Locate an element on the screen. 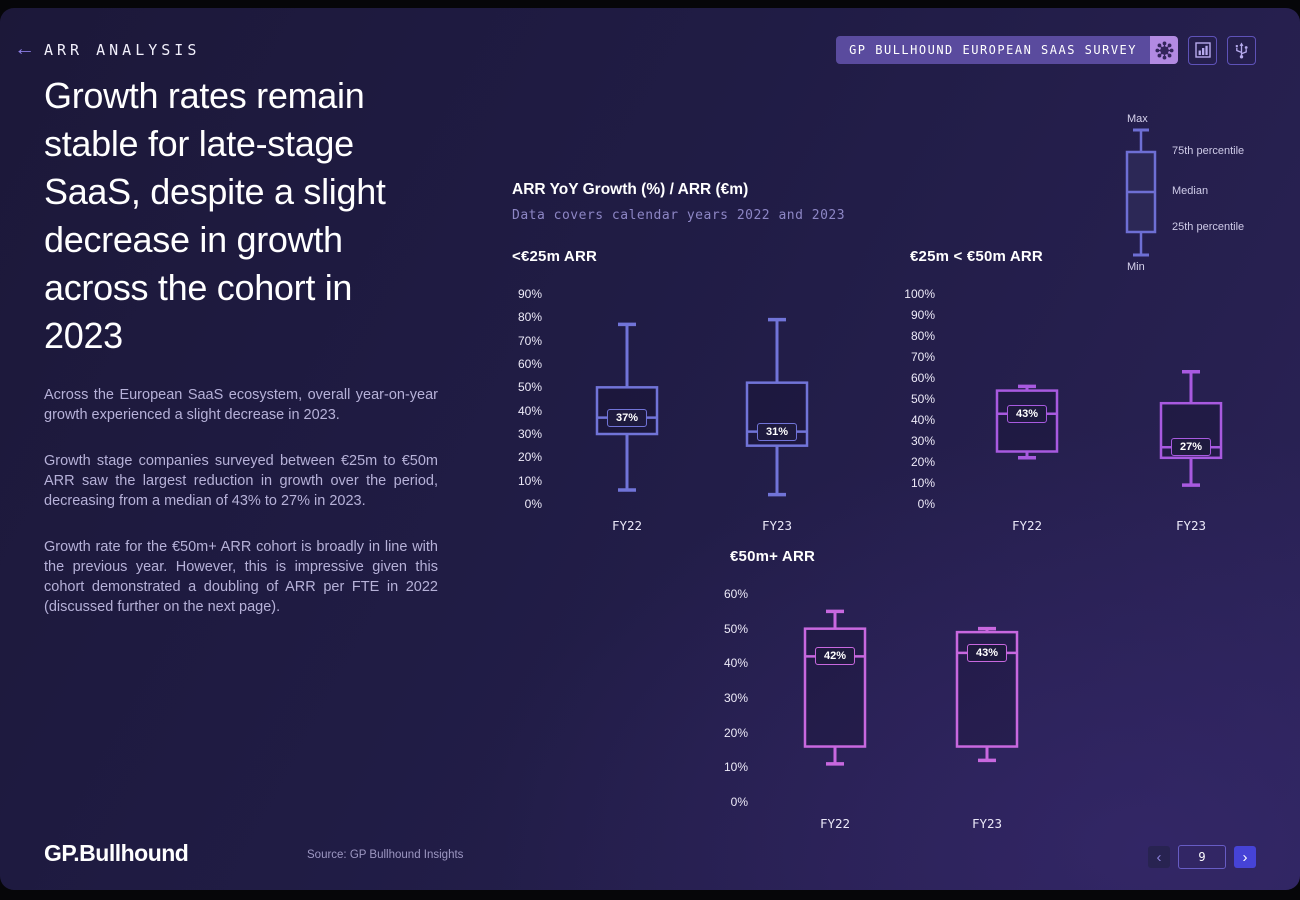 This screenshot has height=900, width=1300. plot-area: 37% FY22 31% FY23 is located at coordinates (726, 406).